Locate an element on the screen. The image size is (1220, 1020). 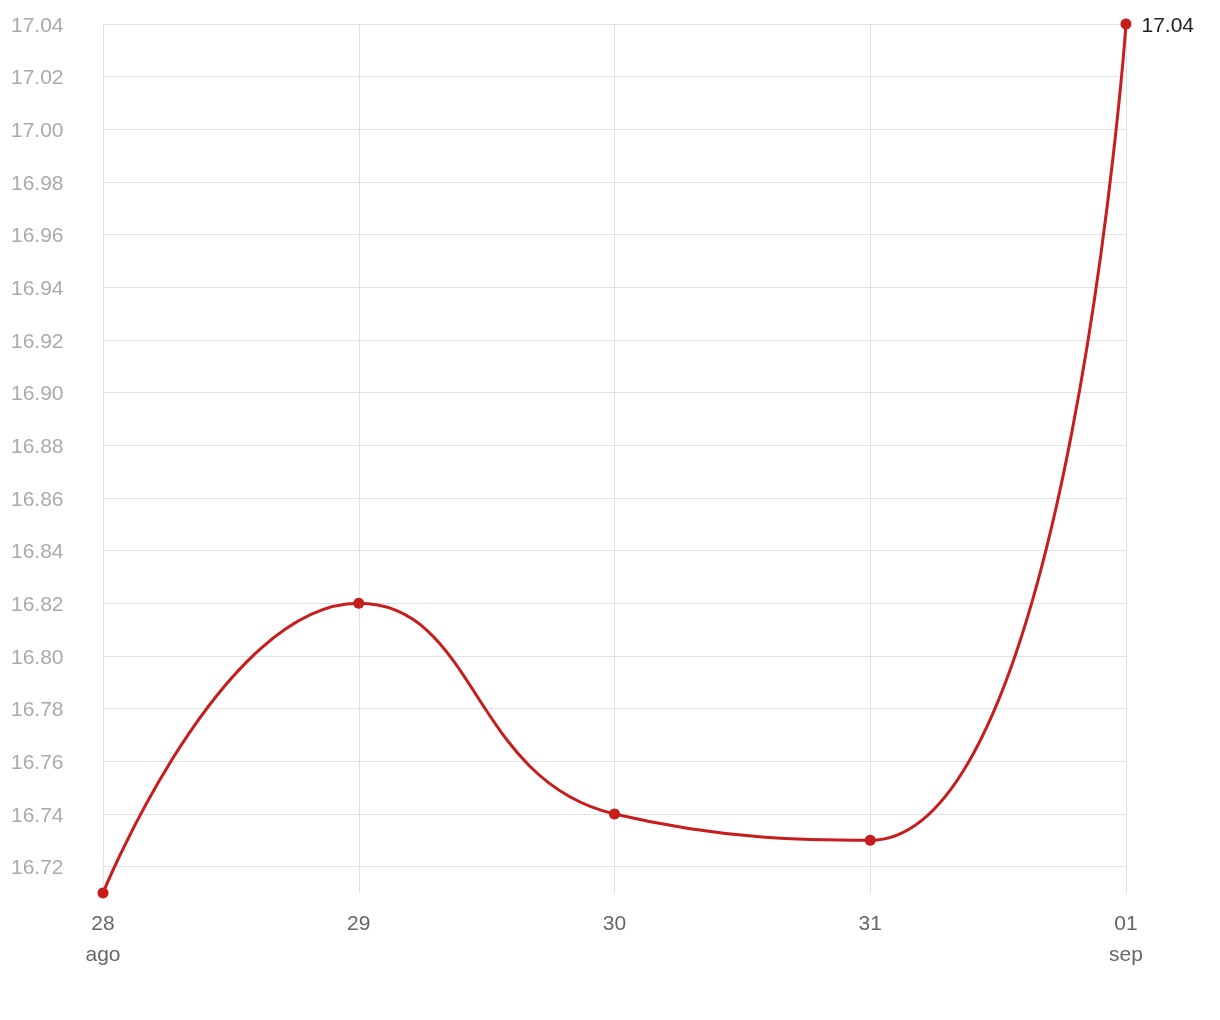
data-label: 17.04 is located at coordinates (1168, 24).